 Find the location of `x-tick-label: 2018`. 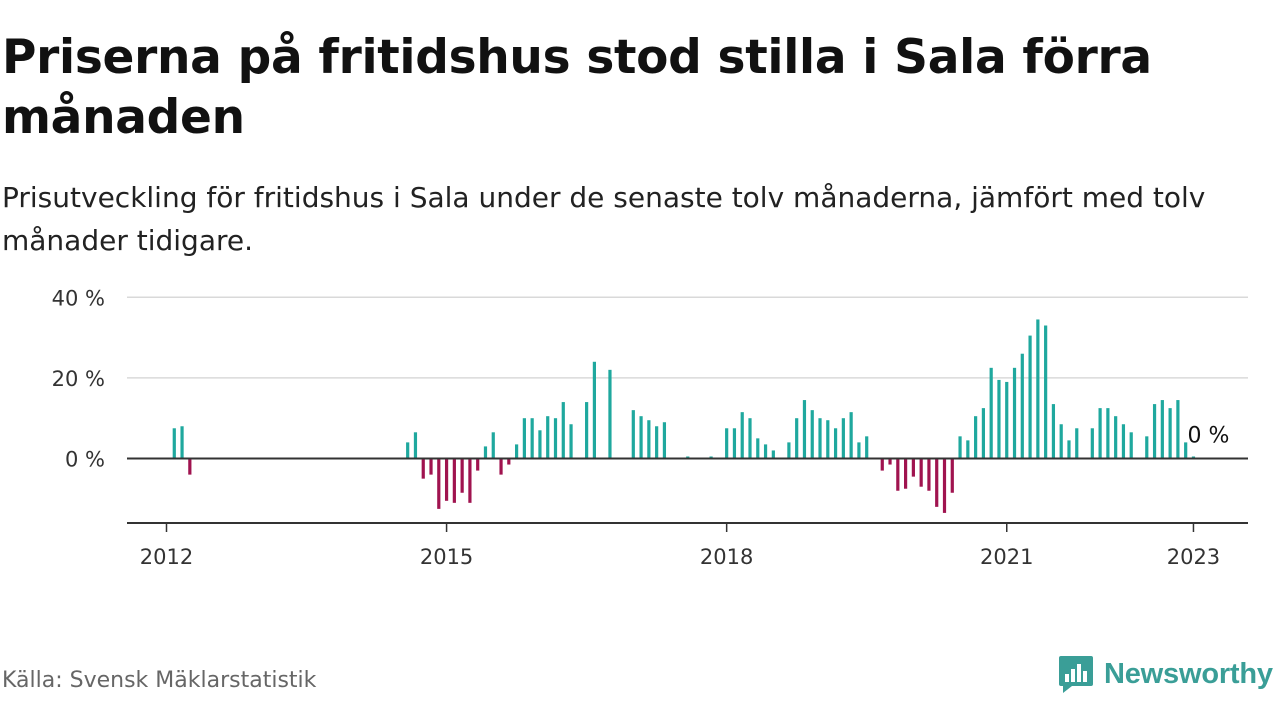

x-tick-label: 2018 is located at coordinates (726, 557).